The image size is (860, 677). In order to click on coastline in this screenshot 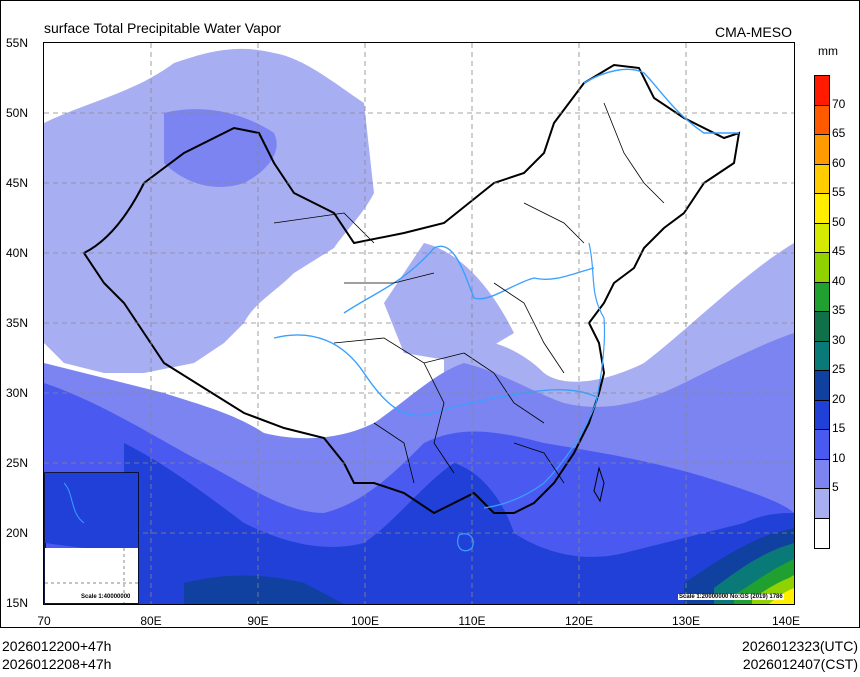, I will do `click(544, 375)`.